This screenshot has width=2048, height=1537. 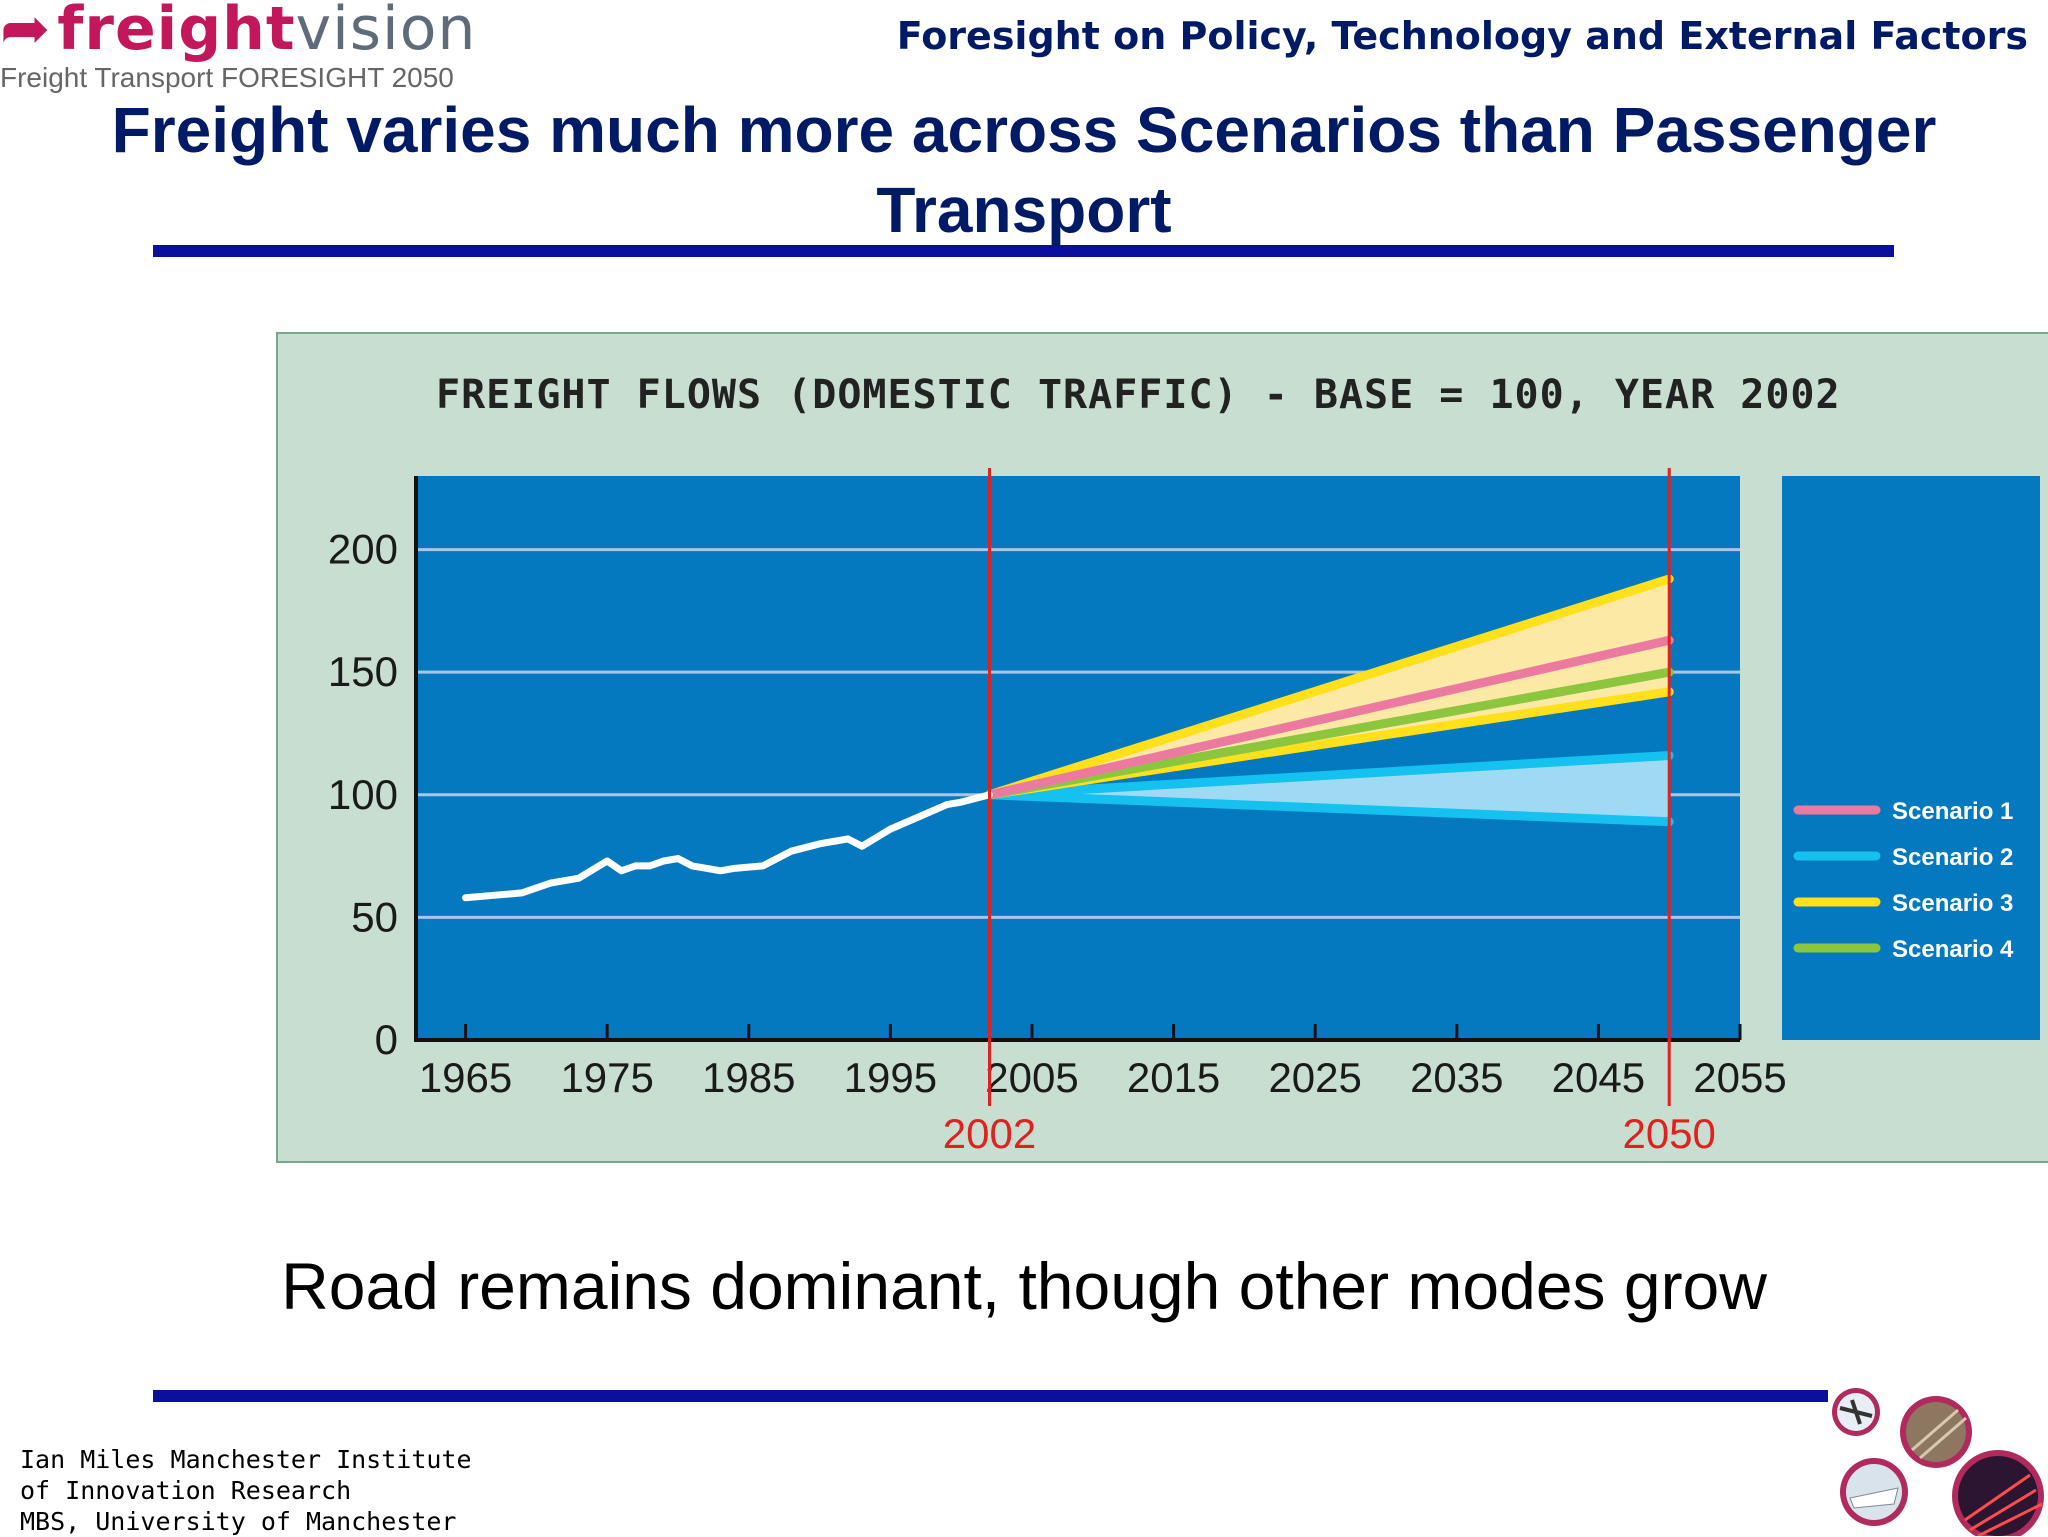 I want to click on historical-line, so click(x=727, y=846).